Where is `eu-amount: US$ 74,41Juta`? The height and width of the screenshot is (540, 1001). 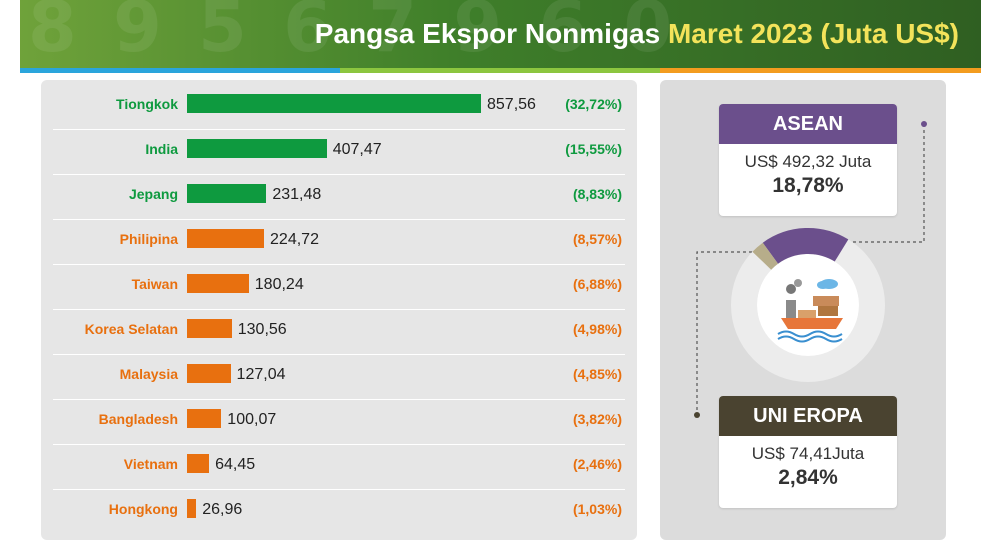
eu-amount: US$ 74,41Juta is located at coordinates (808, 453).